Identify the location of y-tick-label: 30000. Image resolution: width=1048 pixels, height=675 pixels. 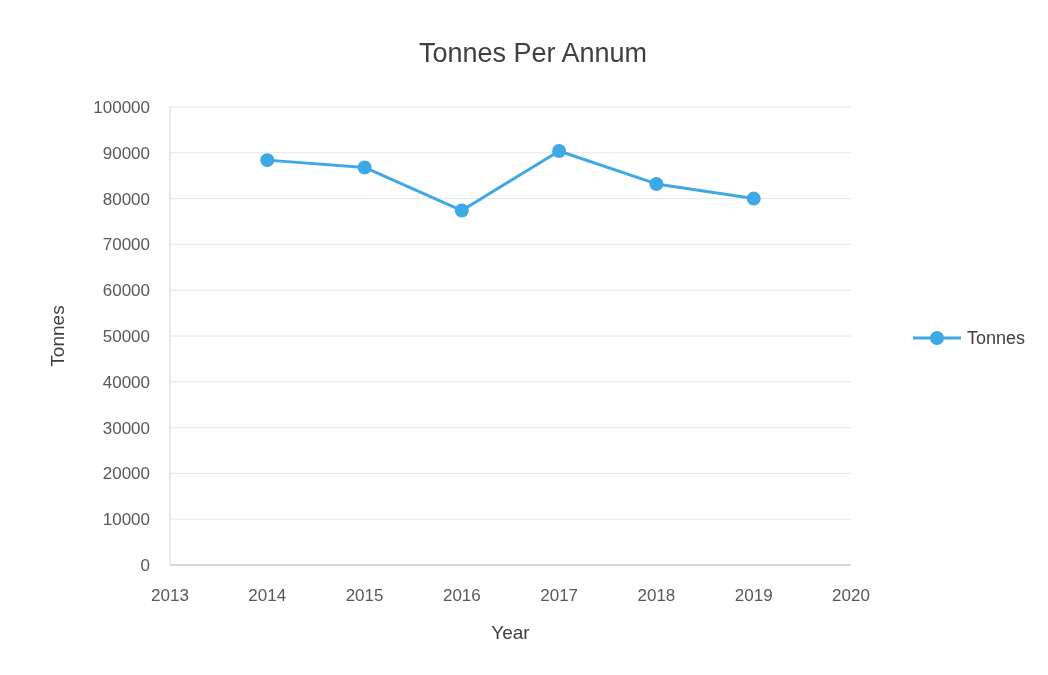
(126, 428).